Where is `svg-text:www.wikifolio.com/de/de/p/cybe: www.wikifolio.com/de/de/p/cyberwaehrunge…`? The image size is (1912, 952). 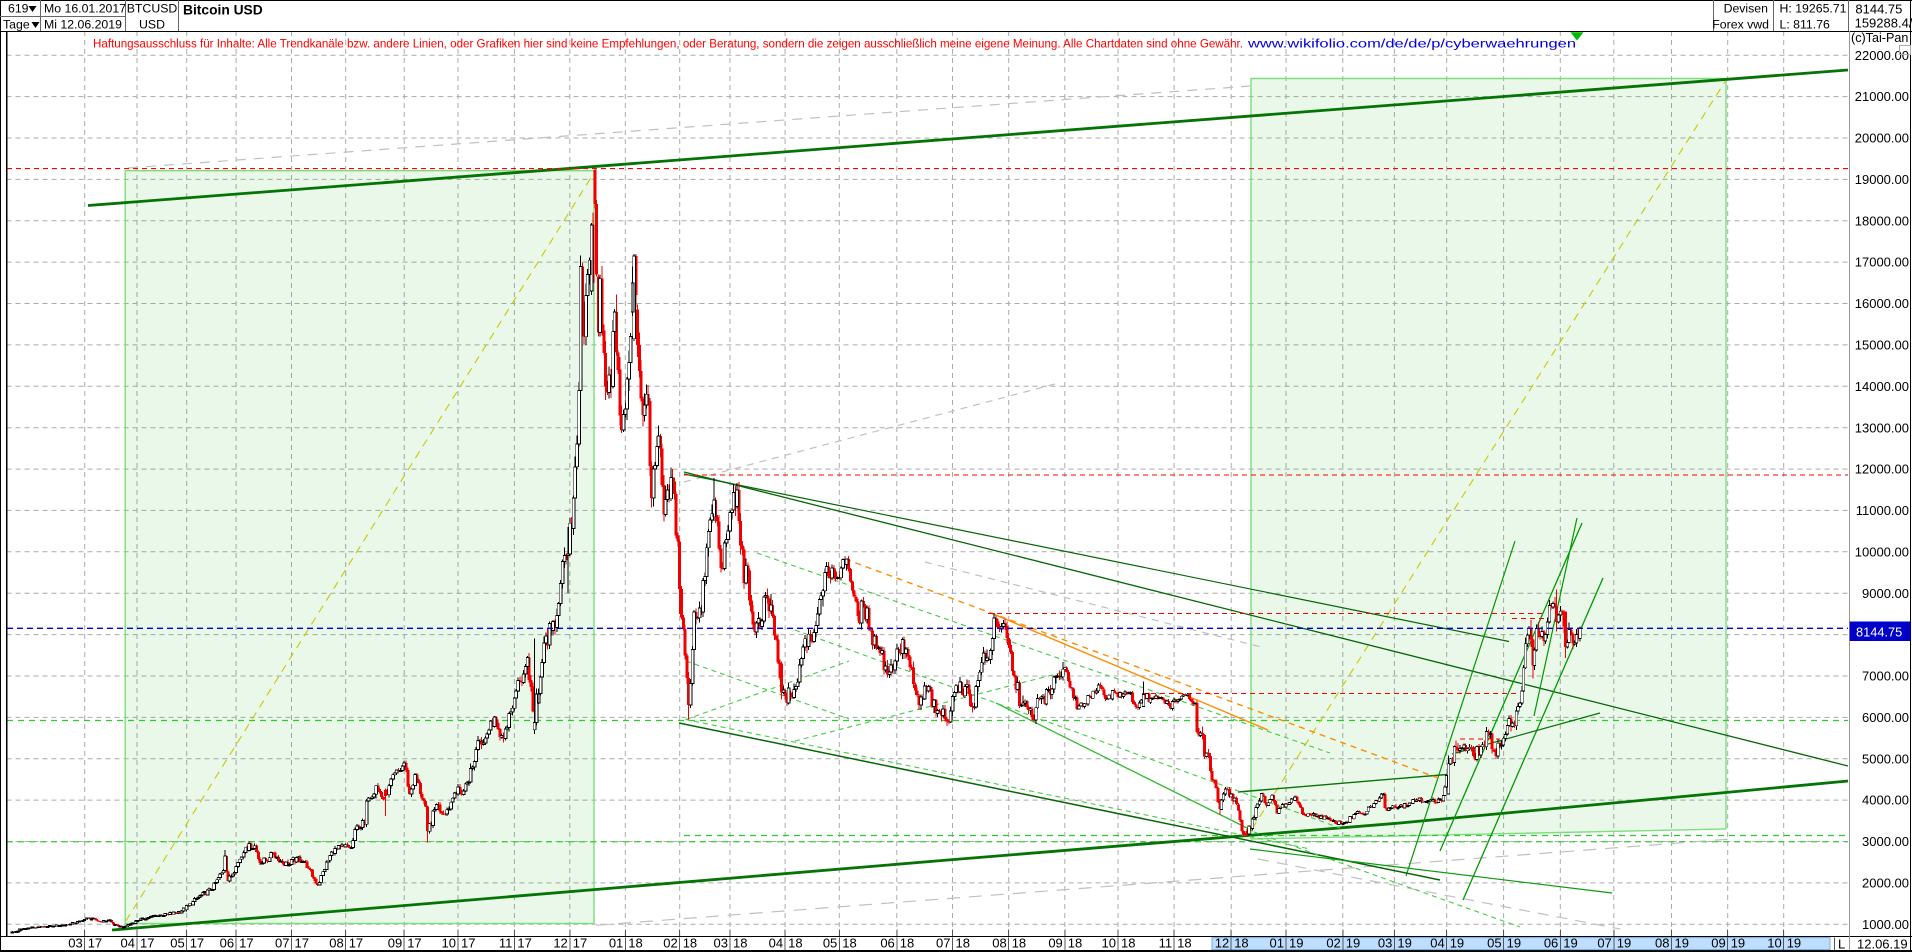
svg-text:www.wikifolio.com/de/de/p/cybe: www.wikifolio.com/de/de/p/cyberwaehrunge… is located at coordinates (1411, 44).